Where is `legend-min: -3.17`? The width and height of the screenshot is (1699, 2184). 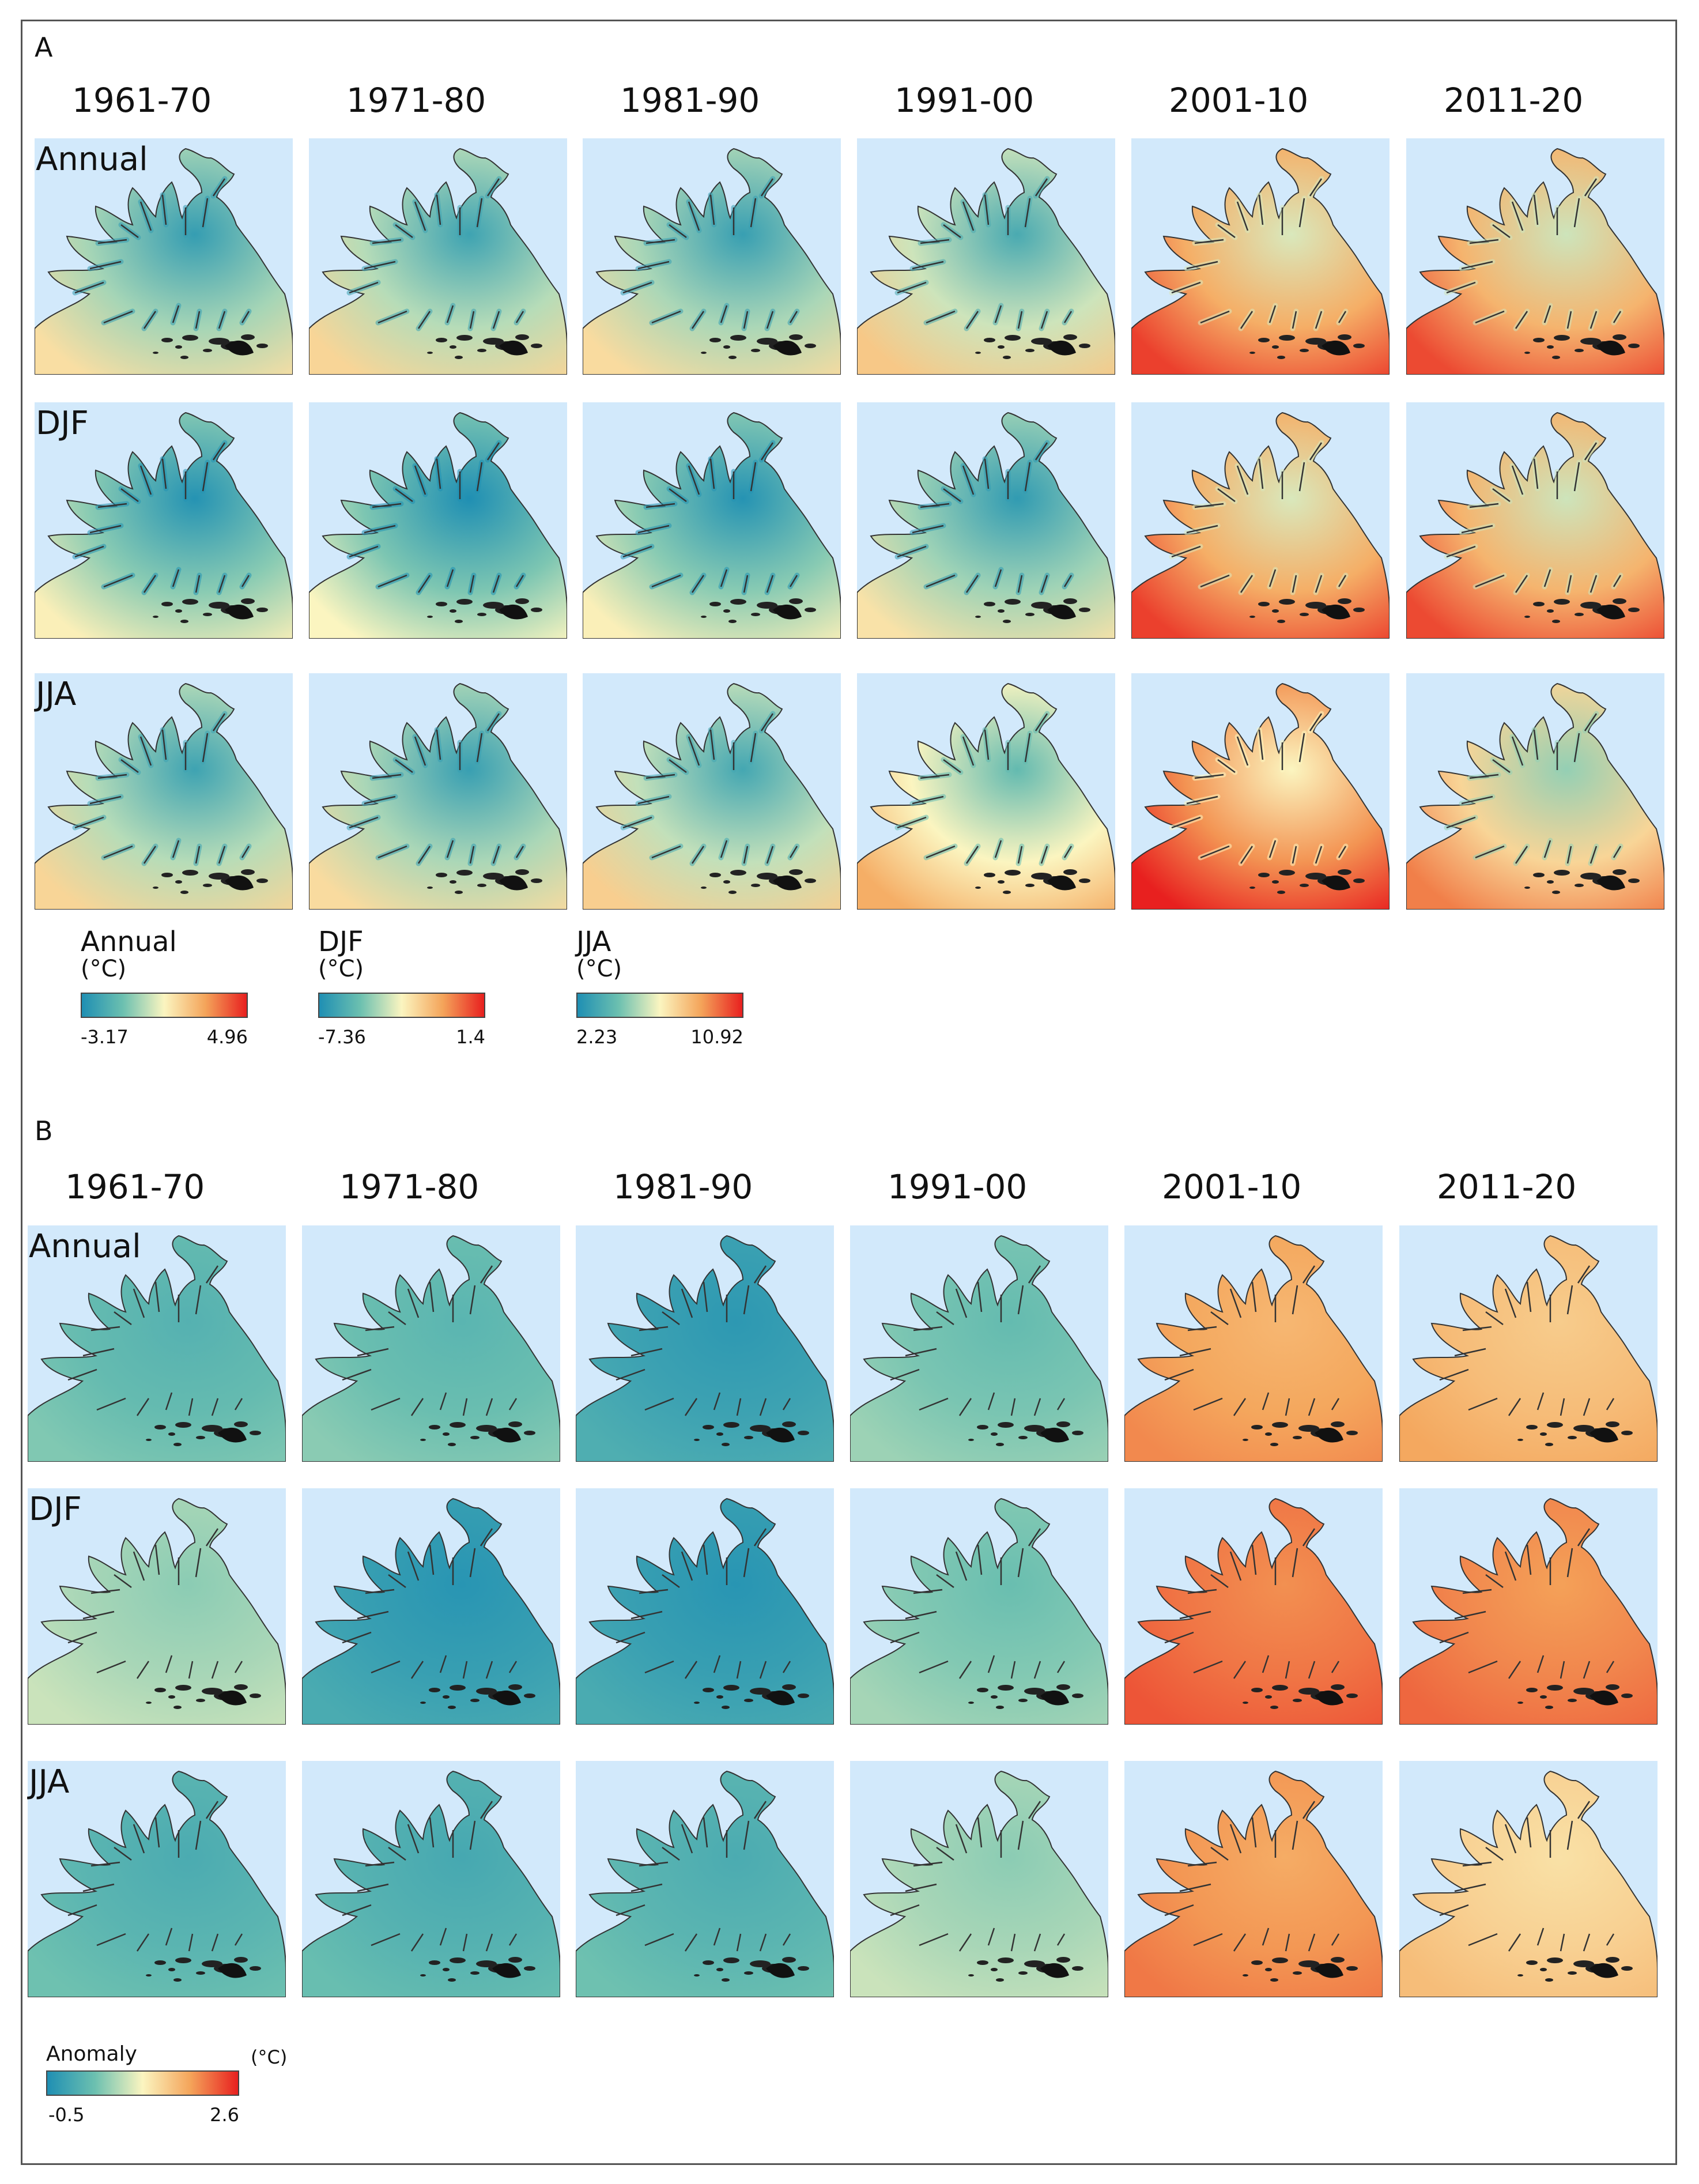 legend-min: -3.17 is located at coordinates (105, 1037).